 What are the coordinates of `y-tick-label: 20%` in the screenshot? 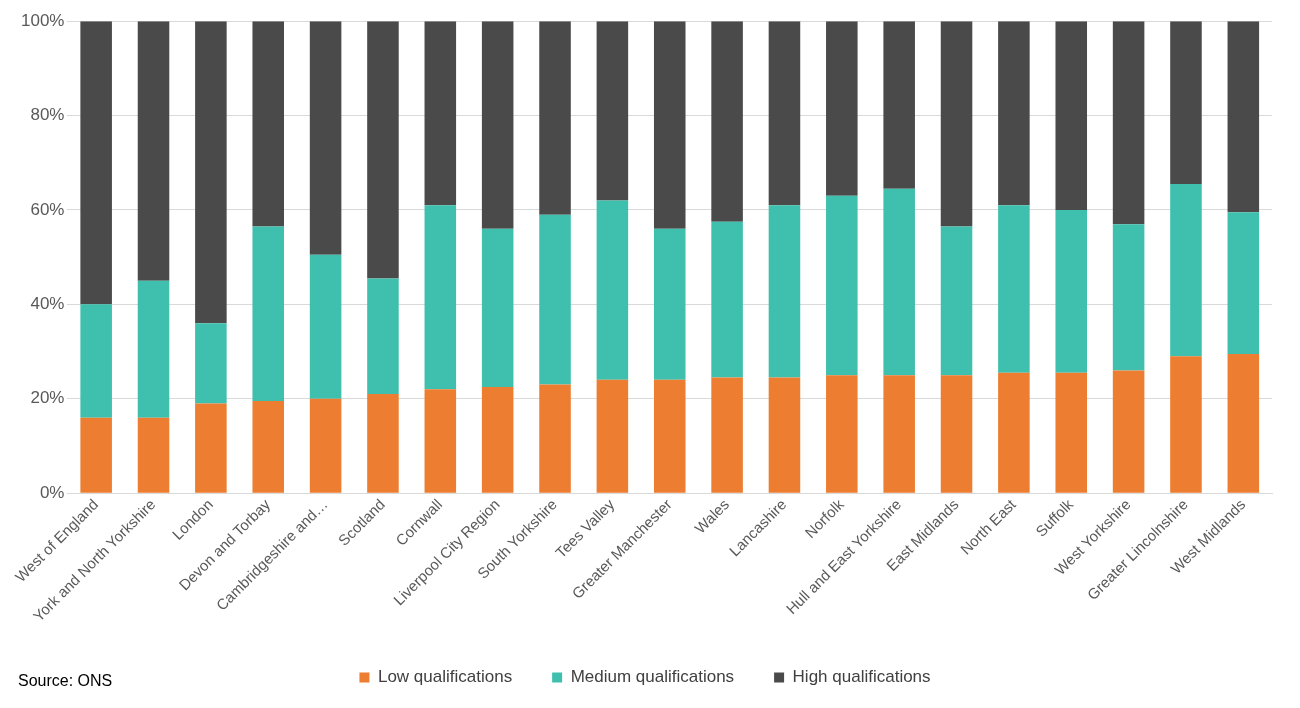 It's located at (47, 398).